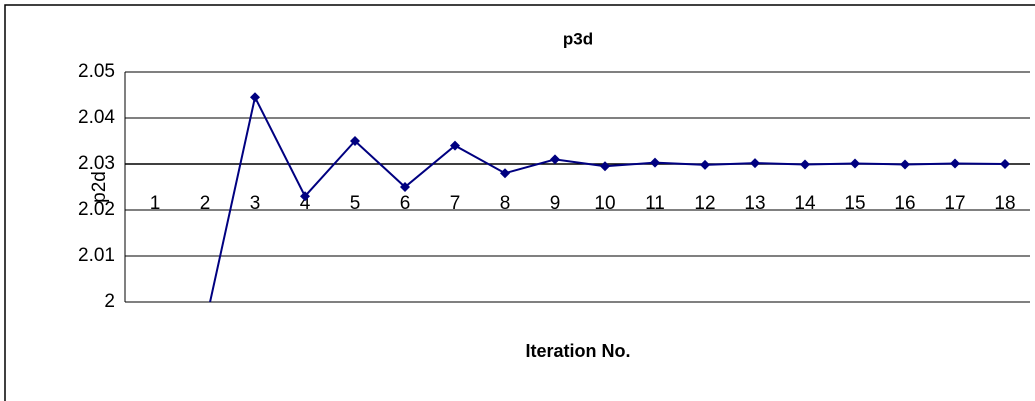 The height and width of the screenshot is (401, 1035). Describe the element at coordinates (405, 203) in the screenshot. I see `x-tick-label: 6` at that location.